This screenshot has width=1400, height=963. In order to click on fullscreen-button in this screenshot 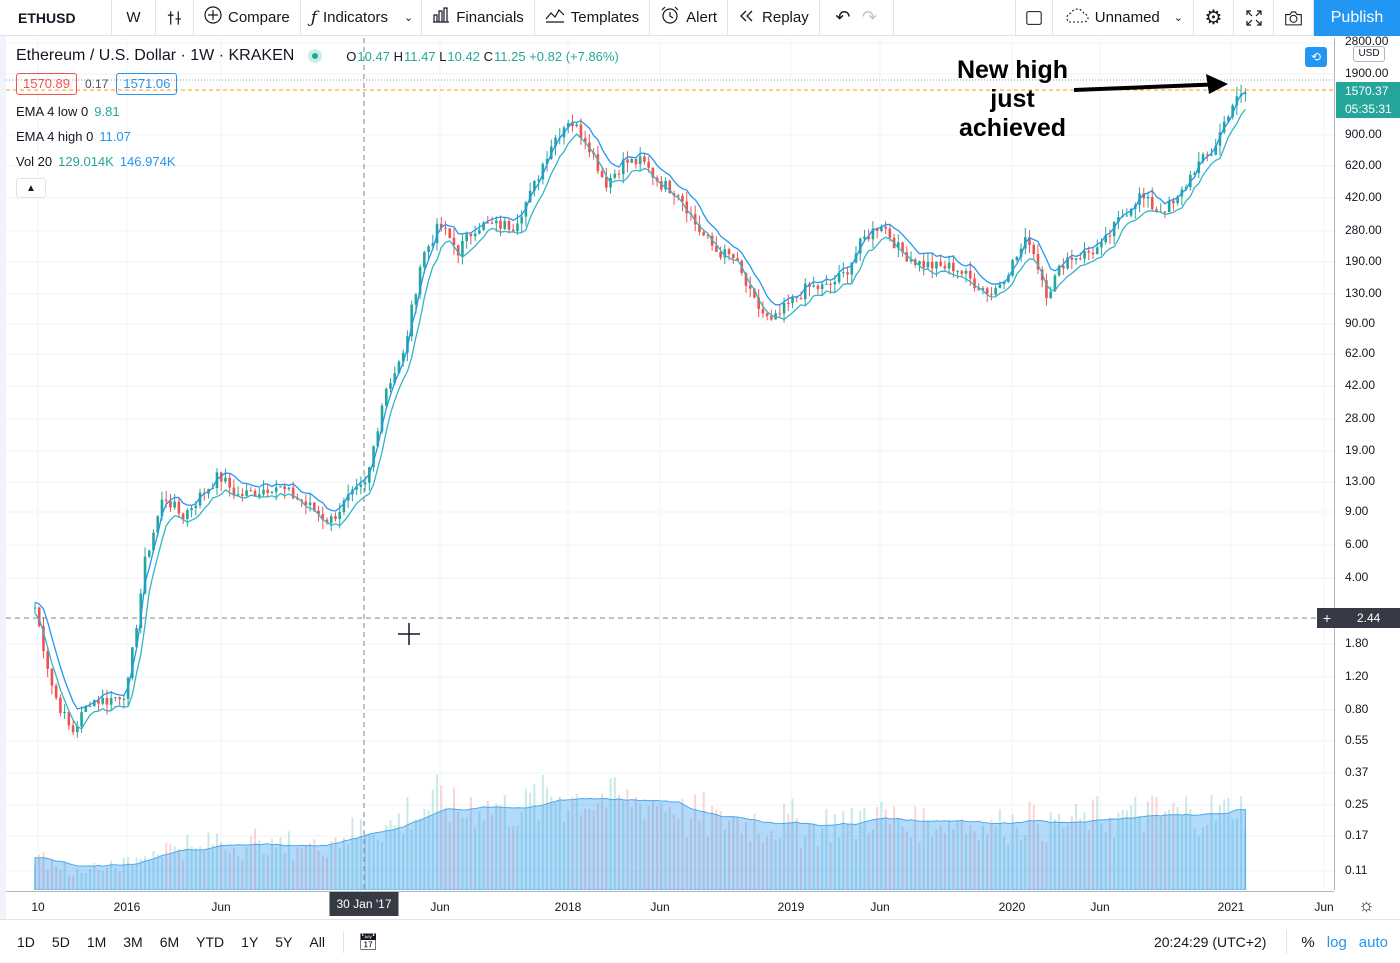, I will do `click(1254, 18)`.